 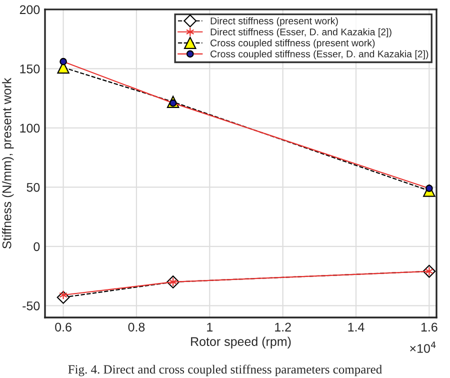 What do you see at coordinates (301, 33) in the screenshot?
I see `legend-label: Direct stiffness (Esser, D. and Kazakia [2])` at bounding box center [301, 33].